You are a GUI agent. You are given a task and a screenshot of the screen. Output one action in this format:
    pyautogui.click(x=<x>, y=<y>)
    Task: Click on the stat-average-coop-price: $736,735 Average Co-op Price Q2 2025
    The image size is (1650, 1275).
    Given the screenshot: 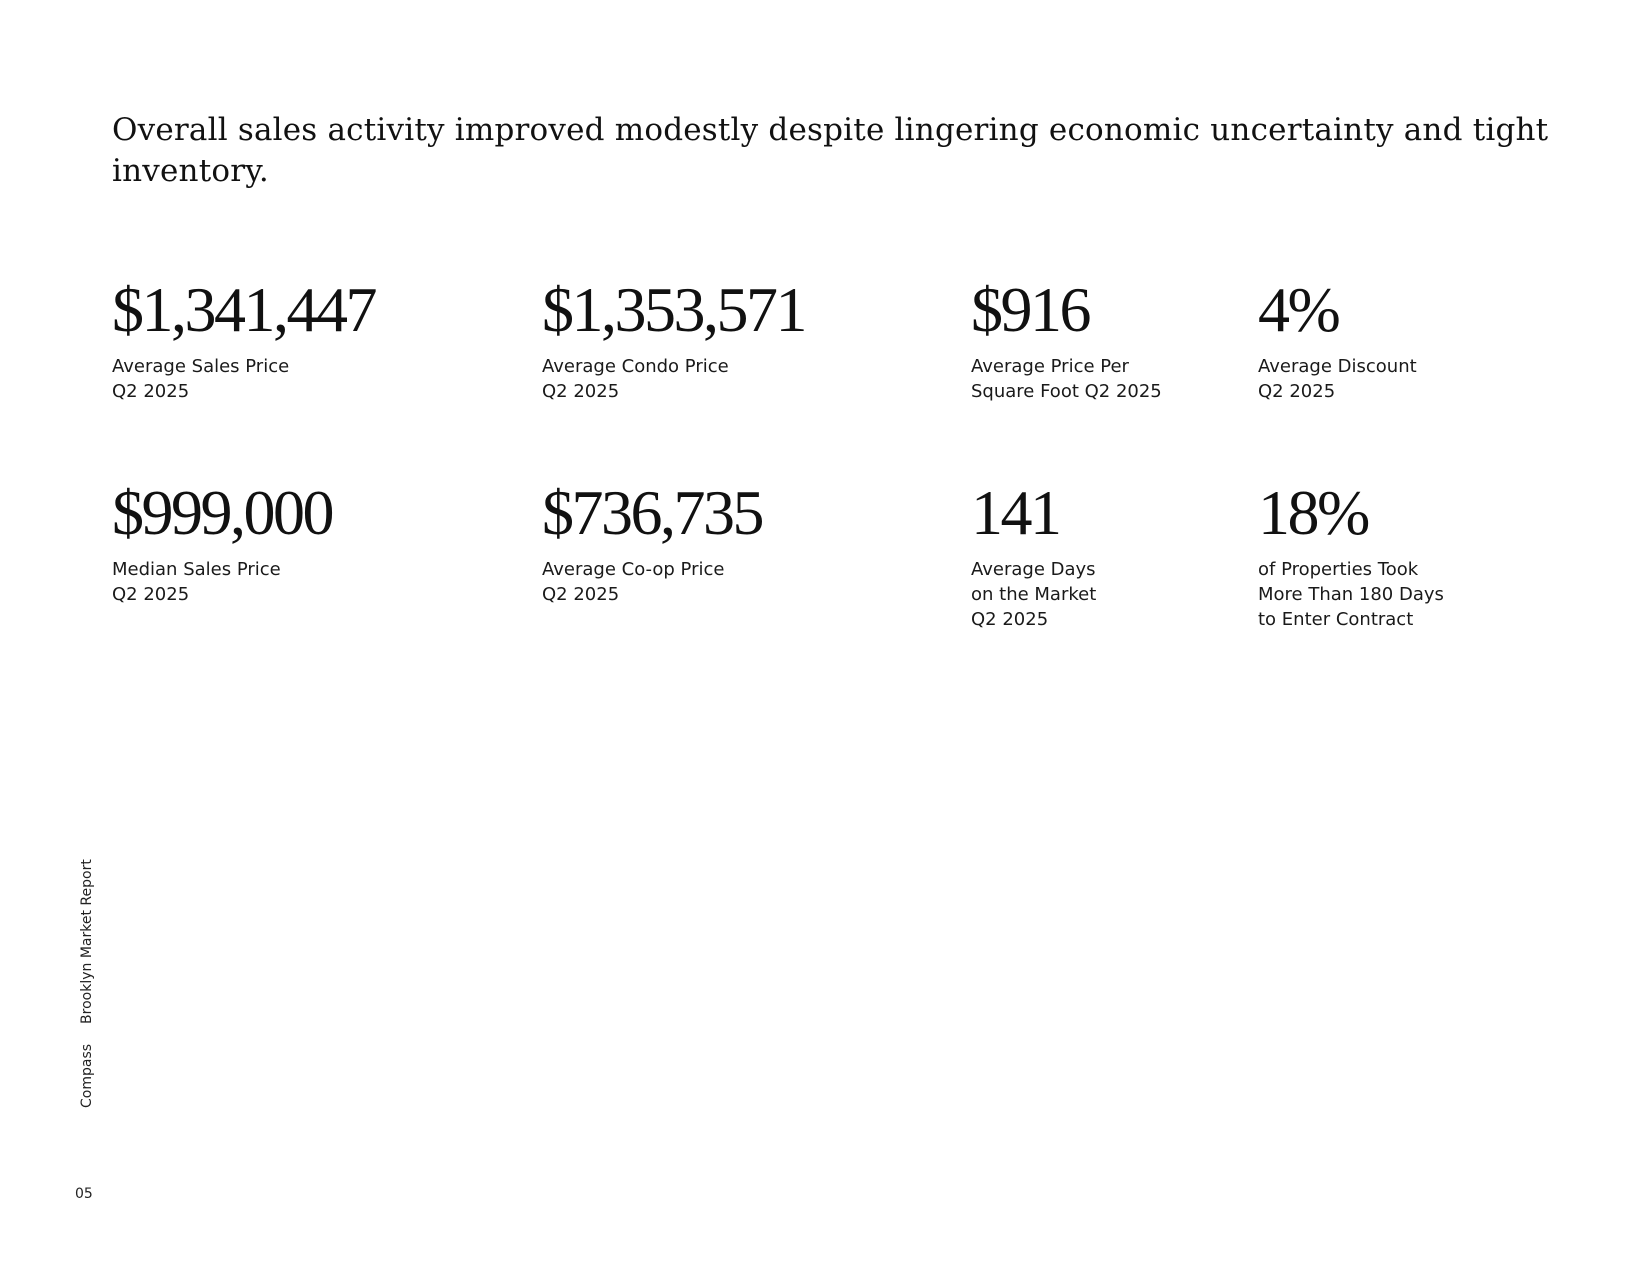 What is the action you would take?
    pyautogui.click(x=653, y=542)
    